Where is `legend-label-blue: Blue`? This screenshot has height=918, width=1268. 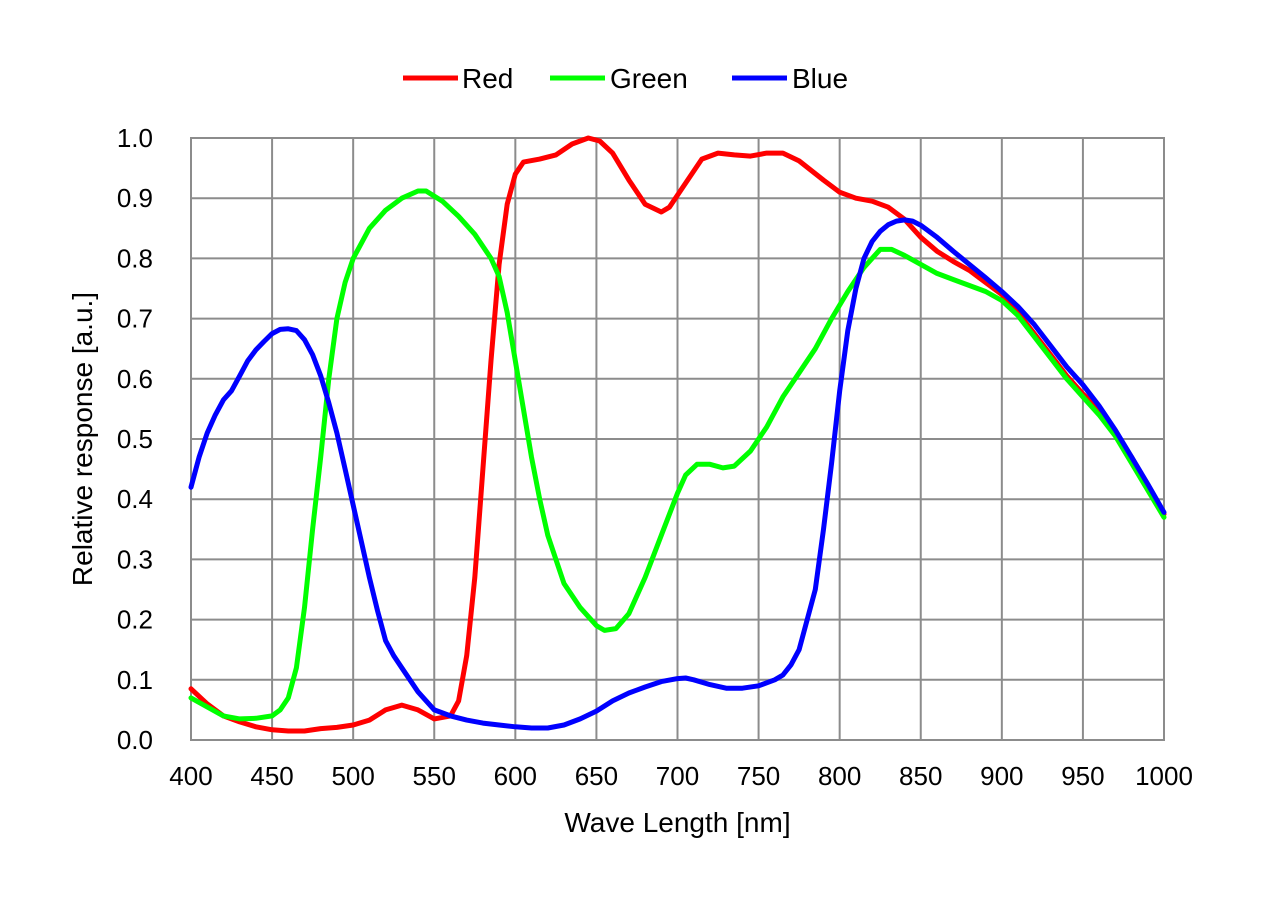
legend-label-blue: Blue is located at coordinates (820, 78).